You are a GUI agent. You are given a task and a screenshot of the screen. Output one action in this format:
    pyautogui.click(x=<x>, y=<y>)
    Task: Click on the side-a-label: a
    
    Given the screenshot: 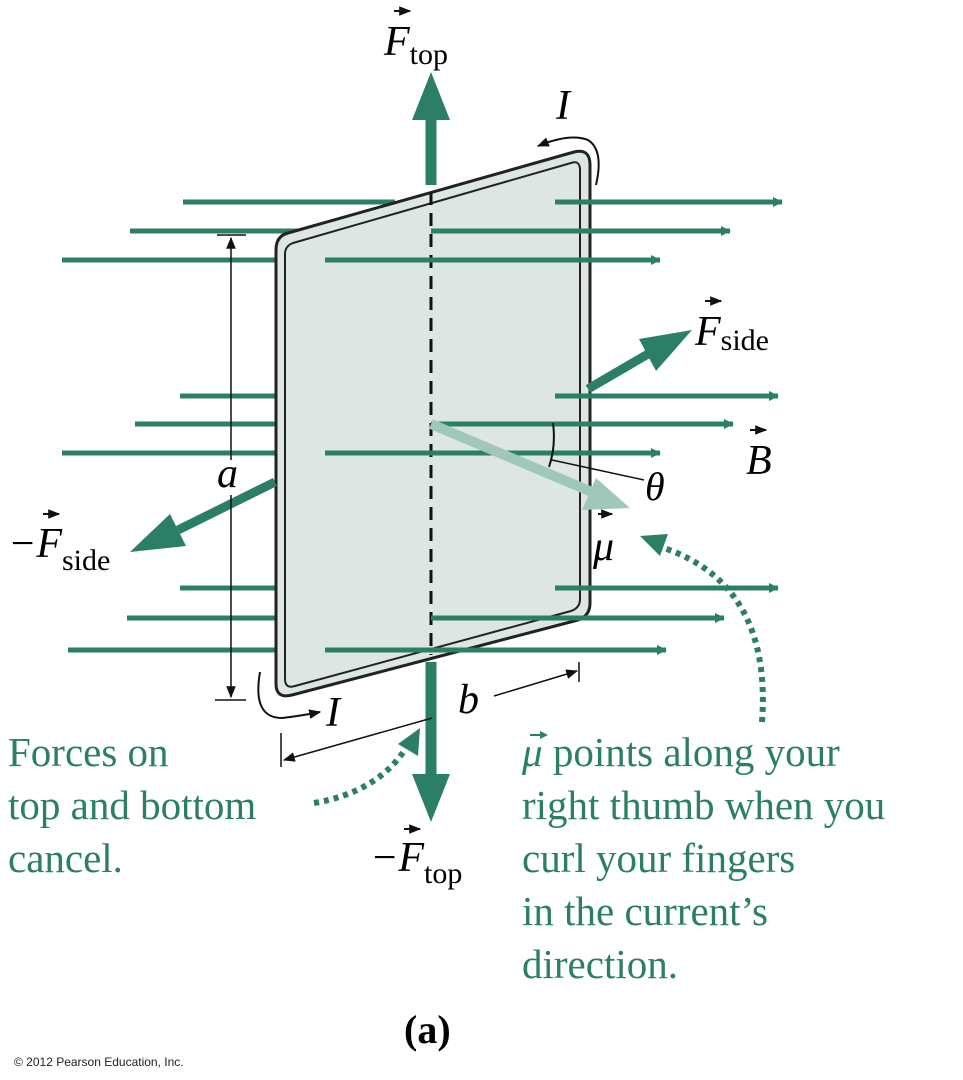 What is the action you would take?
    pyautogui.click(x=227, y=474)
    